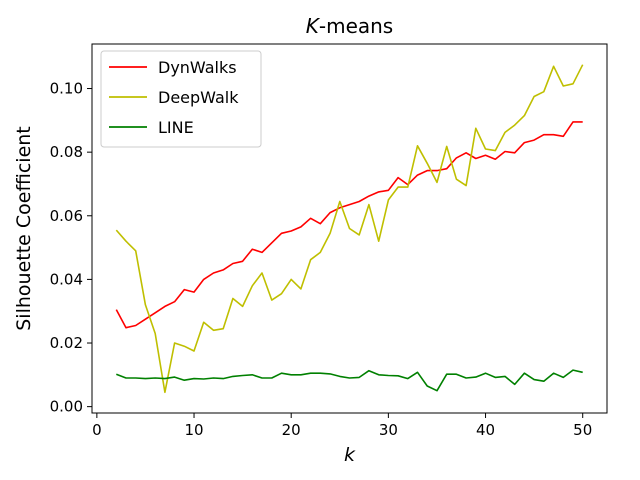 The image size is (640, 480). Describe the element at coordinates (71, 248) in the screenshot. I see `y-axis: 0.00 0.02 0.04 0.06 0.08 0.10` at that location.